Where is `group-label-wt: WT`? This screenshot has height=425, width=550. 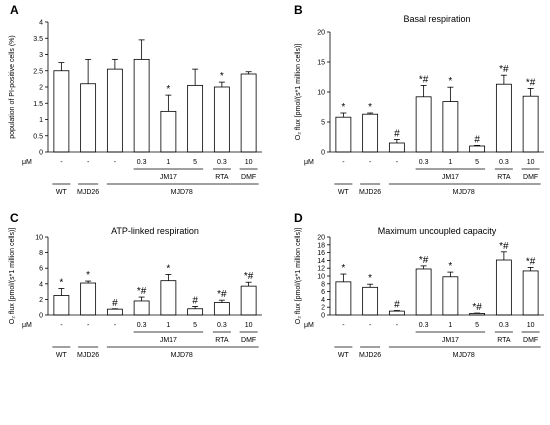
group-label-wt: WT is located at coordinates (344, 355).